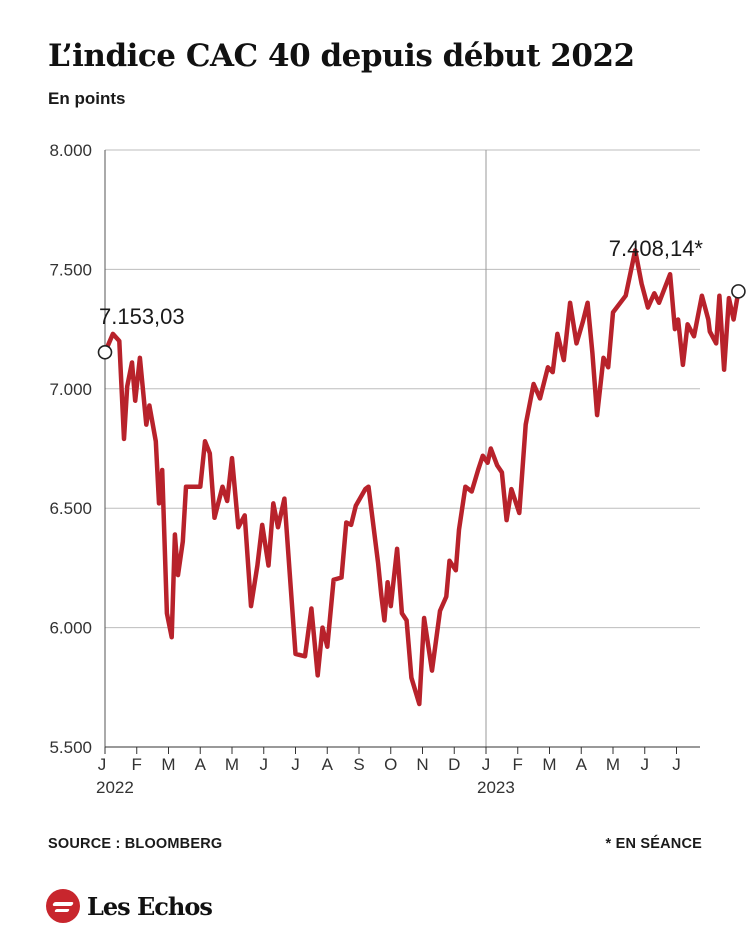 This screenshot has height=938, width=750. Describe the element at coordinates (70, 269) in the screenshot. I see `y-tick-label: 7.500` at that location.